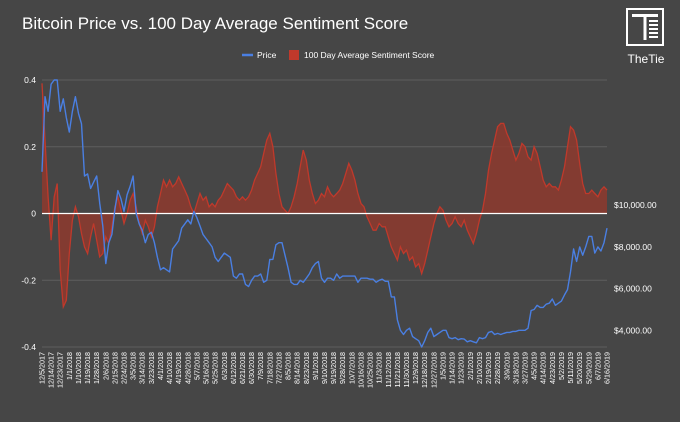  What do you see at coordinates (633, 330) in the screenshot?
I see `y-right-tick-label: $4,000.00` at bounding box center [633, 330].